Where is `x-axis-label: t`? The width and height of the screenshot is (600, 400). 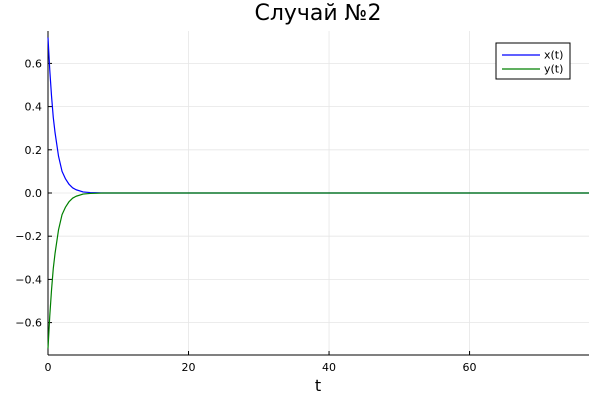 x-axis-label: t is located at coordinates (318, 385).